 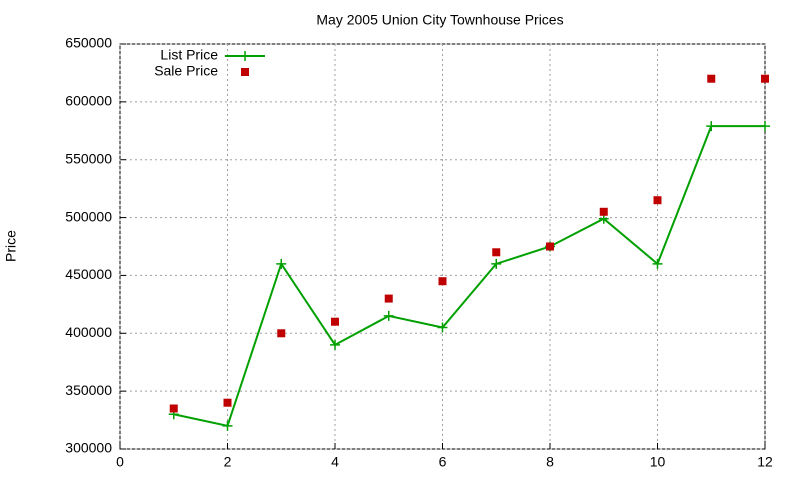 I want to click on chart-title: May 2005 Union City Townhouse Prices, so click(x=439, y=20).